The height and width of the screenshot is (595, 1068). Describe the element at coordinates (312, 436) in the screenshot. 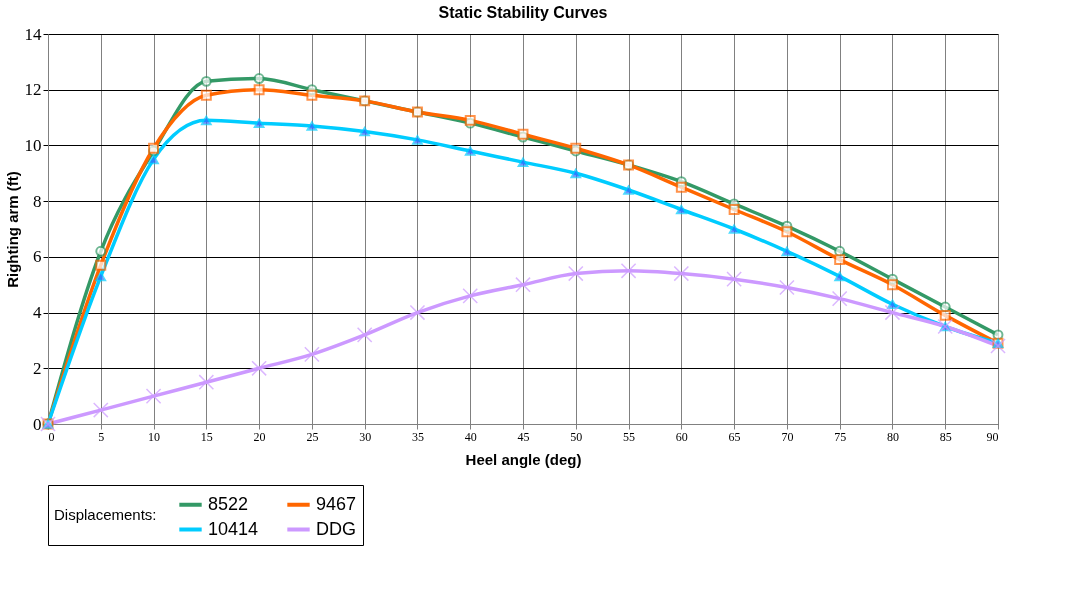

I see `x-tick-label: 25` at that location.